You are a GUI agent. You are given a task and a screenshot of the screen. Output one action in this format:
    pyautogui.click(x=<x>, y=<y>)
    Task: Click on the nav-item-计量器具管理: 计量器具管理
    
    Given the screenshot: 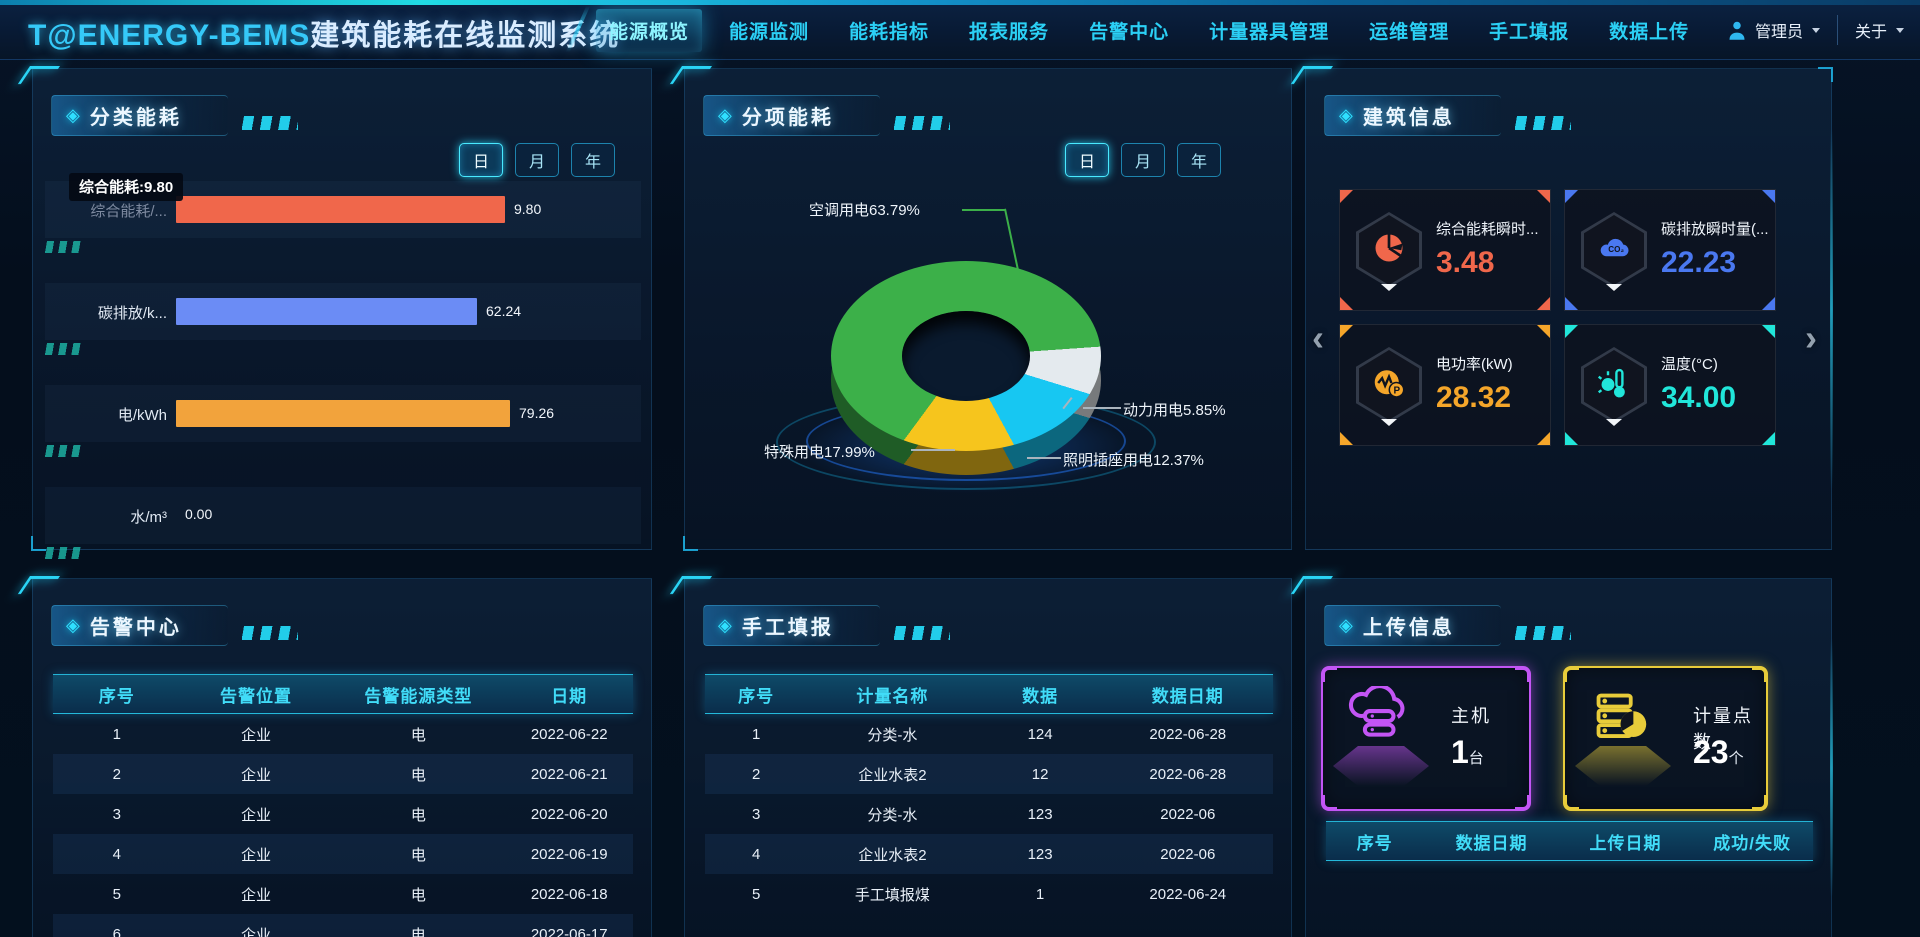 What is the action you would take?
    pyautogui.click(x=1269, y=32)
    